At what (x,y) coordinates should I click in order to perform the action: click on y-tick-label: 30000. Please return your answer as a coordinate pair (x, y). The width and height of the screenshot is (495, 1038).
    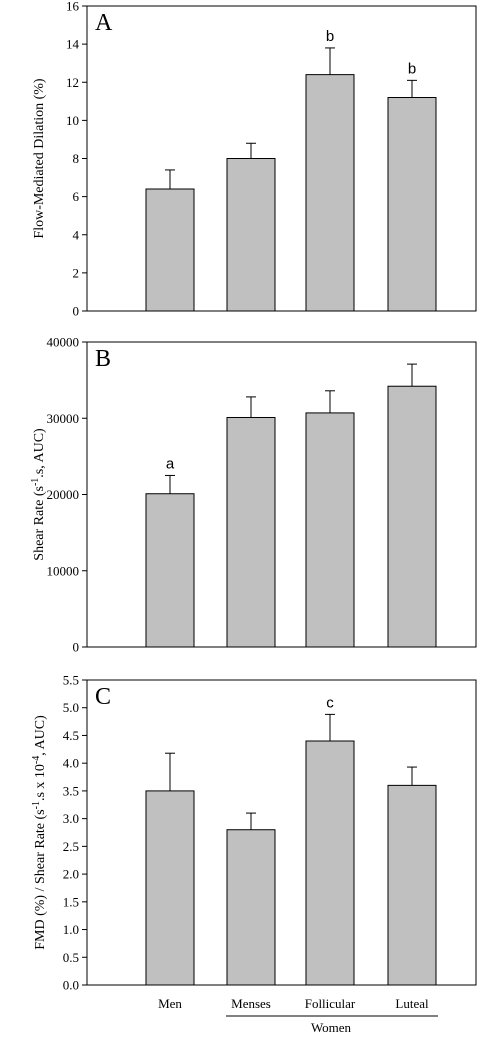
    Looking at the image, I should click on (63, 418).